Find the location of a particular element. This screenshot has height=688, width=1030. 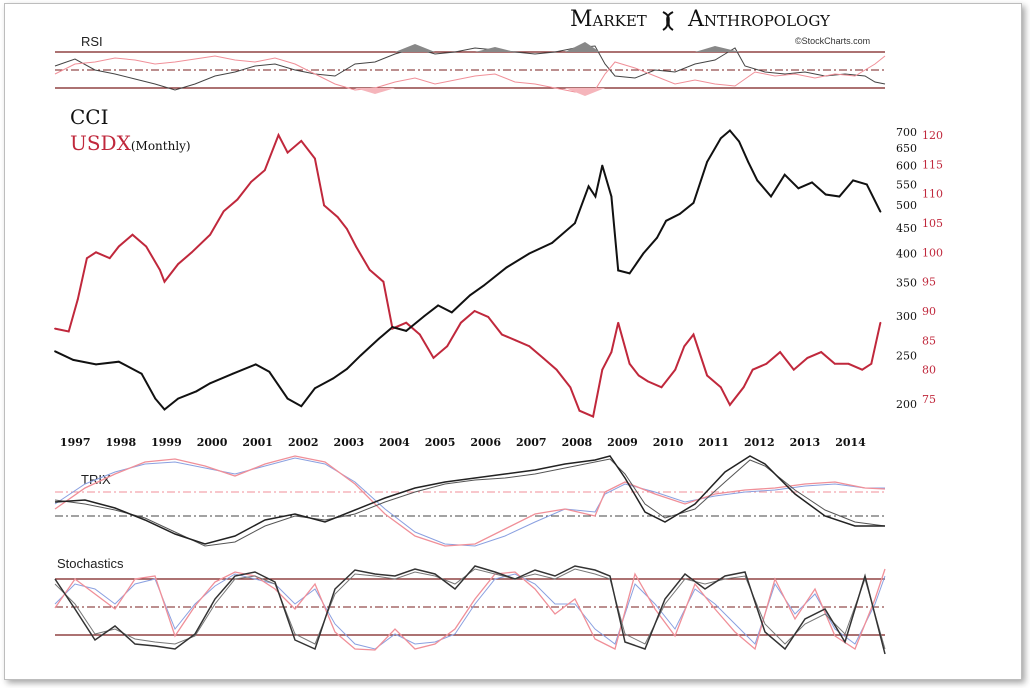

x-tick-label: 2004 is located at coordinates (394, 442).